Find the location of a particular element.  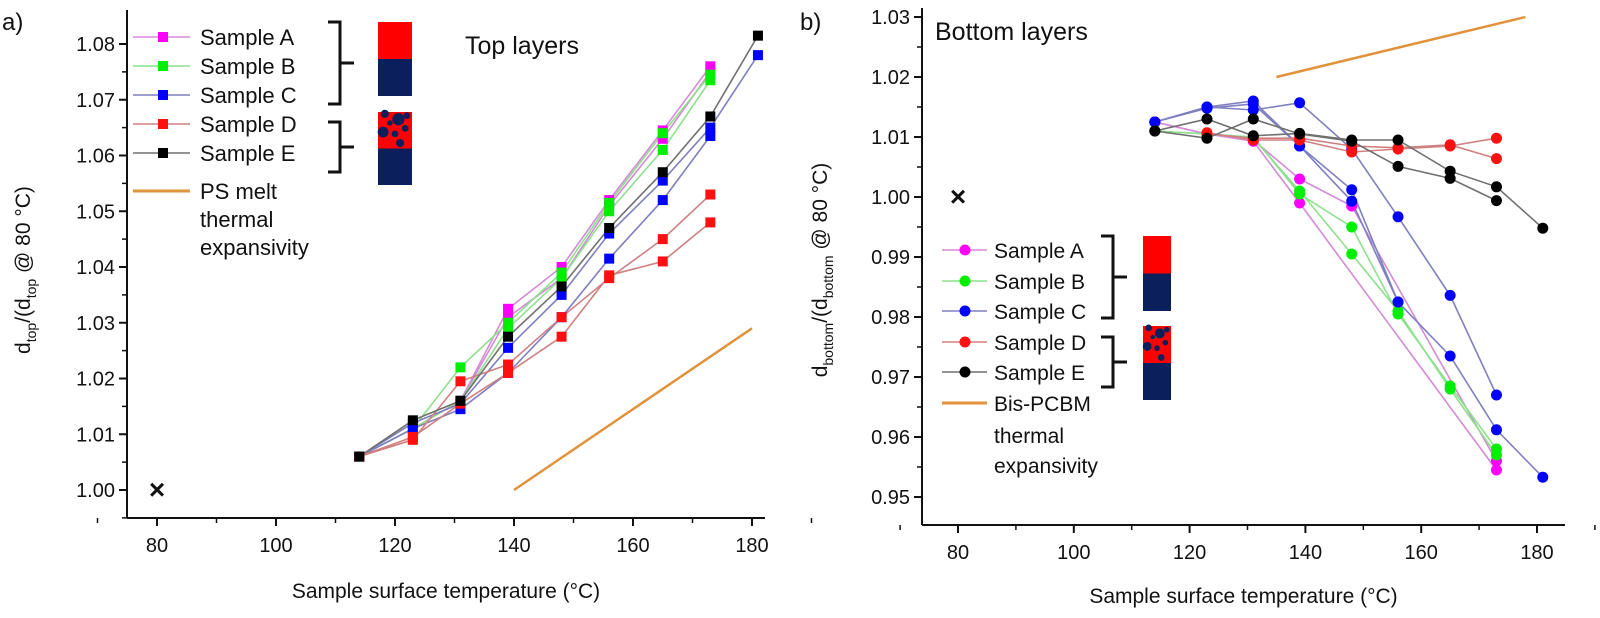

y-tick-label: 0.99 is located at coordinates (890, 258).